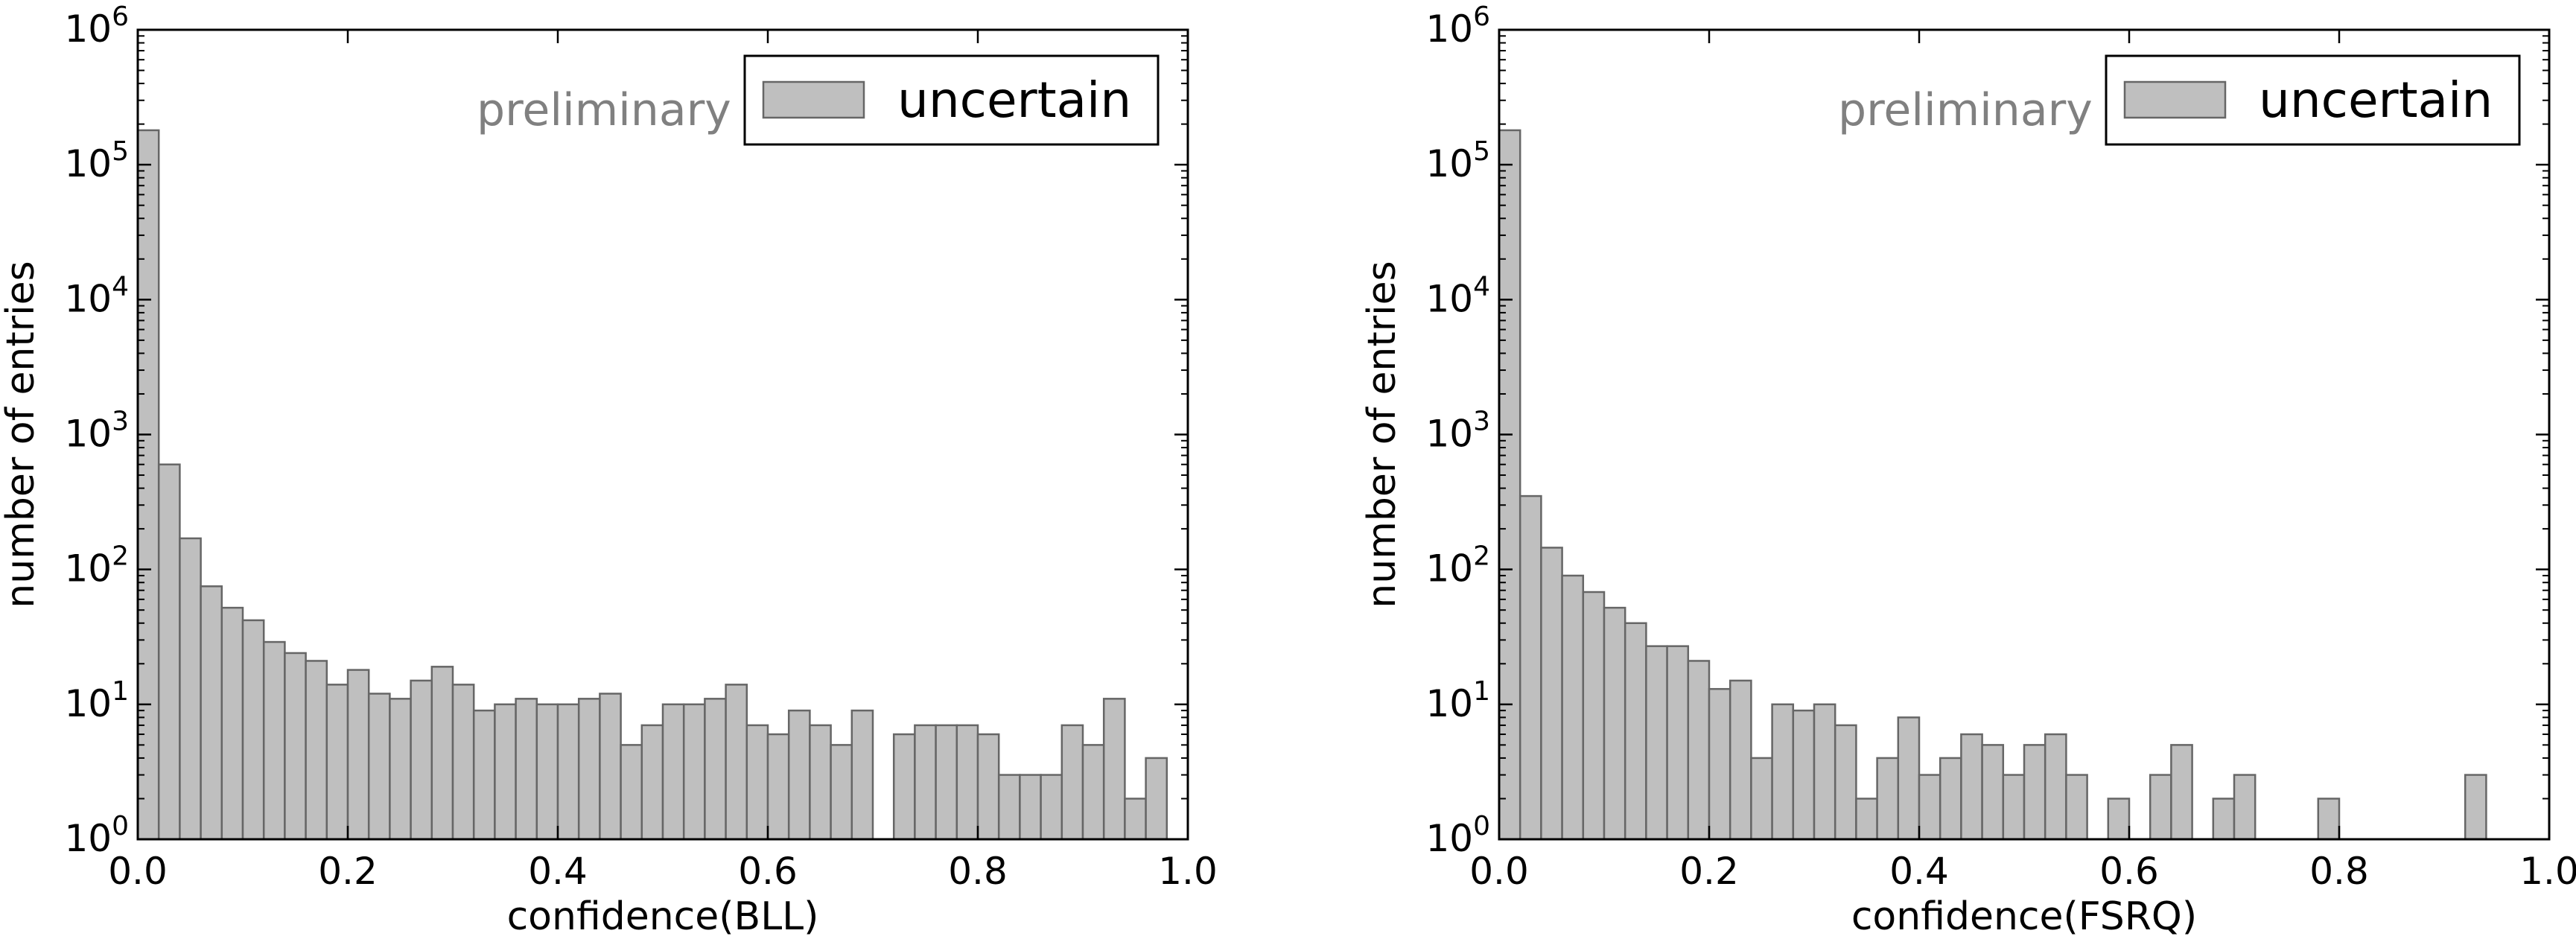  Describe the element at coordinates (1382, 434) in the screenshot. I see `chart-2-y-axis-label: number of entries` at that location.